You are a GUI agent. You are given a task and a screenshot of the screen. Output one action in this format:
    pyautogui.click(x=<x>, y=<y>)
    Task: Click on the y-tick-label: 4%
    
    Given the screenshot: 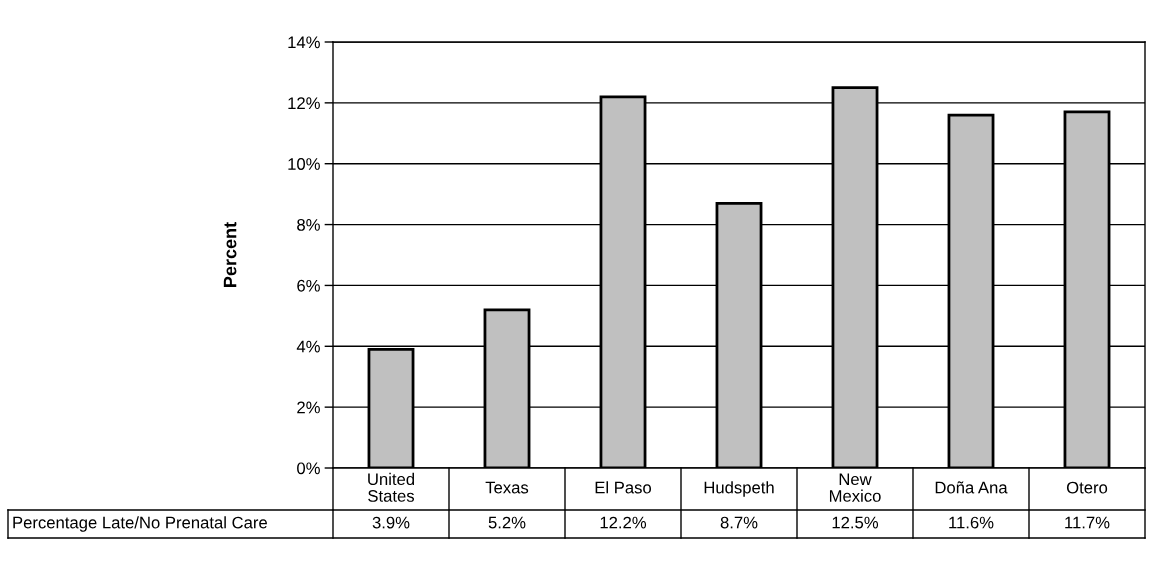 What is the action you would take?
    pyautogui.click(x=308, y=346)
    